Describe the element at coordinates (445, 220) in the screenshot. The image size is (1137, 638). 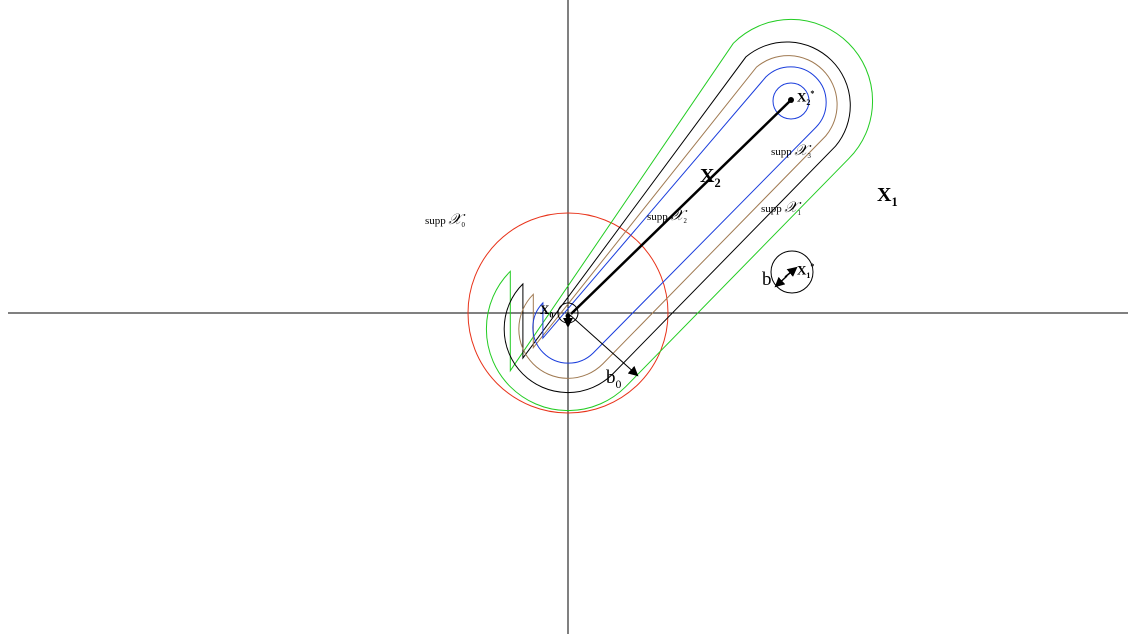
I see `label-supp-x0: supp 𝒳0` at that location.